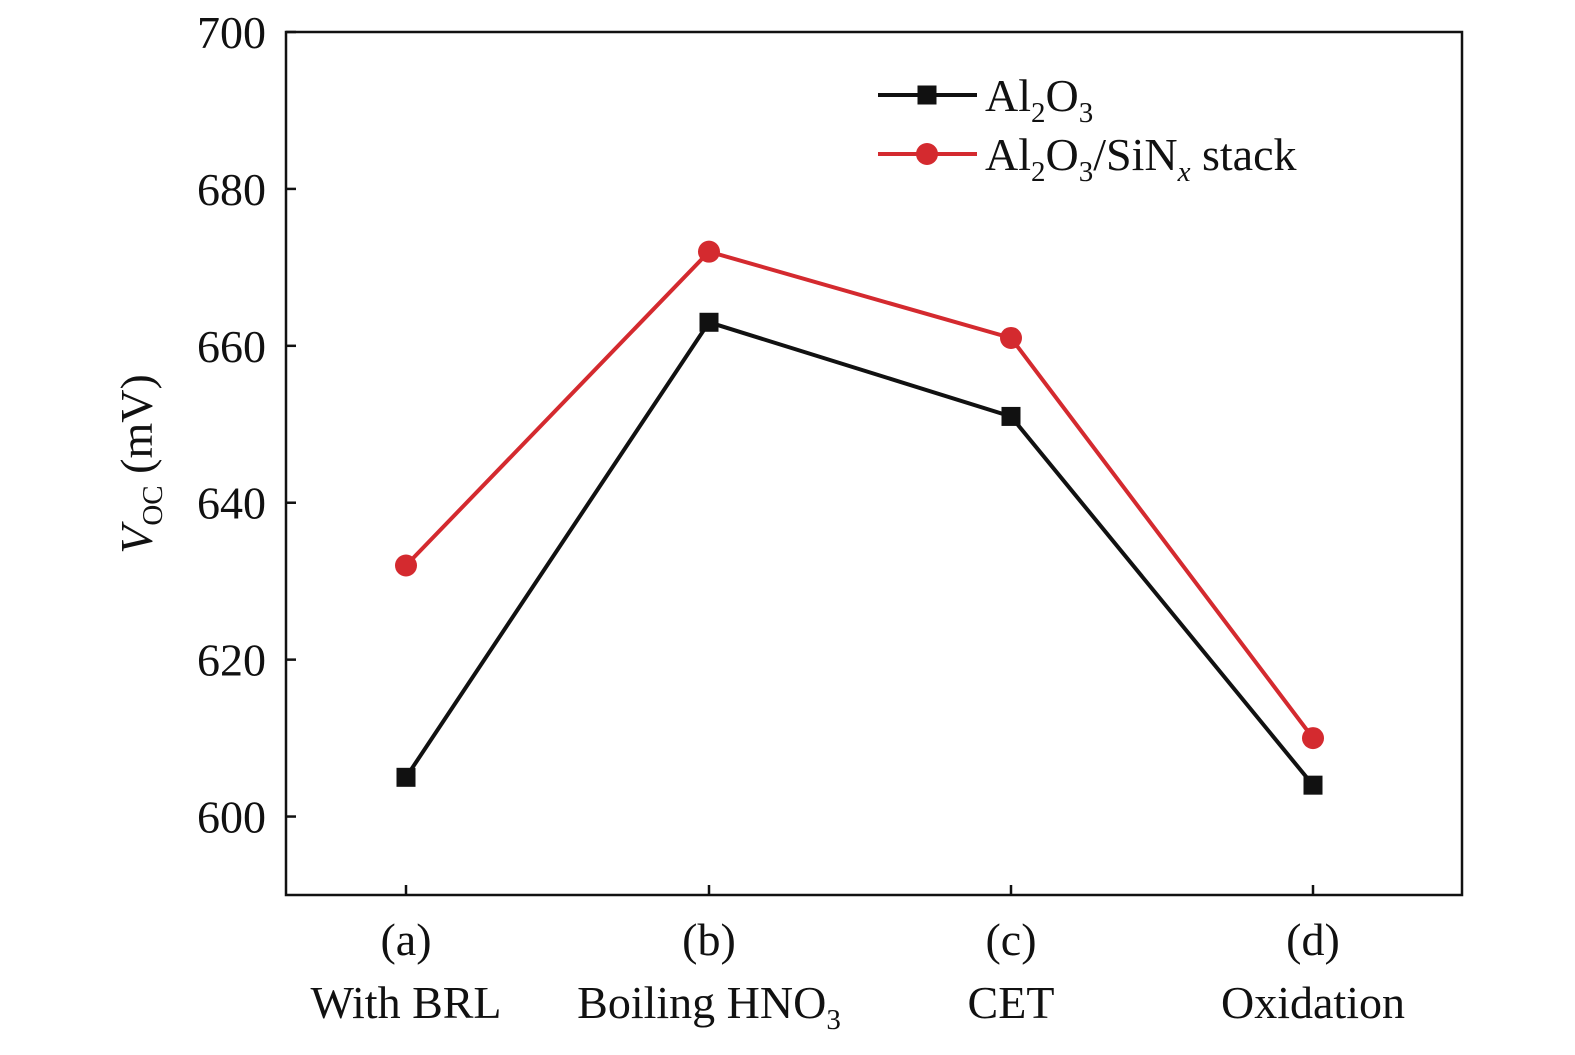 This screenshot has height=1055, width=1575. Describe the element at coordinates (136, 537) in the screenshot. I see `y-axis-label-symbol: V` at that location.